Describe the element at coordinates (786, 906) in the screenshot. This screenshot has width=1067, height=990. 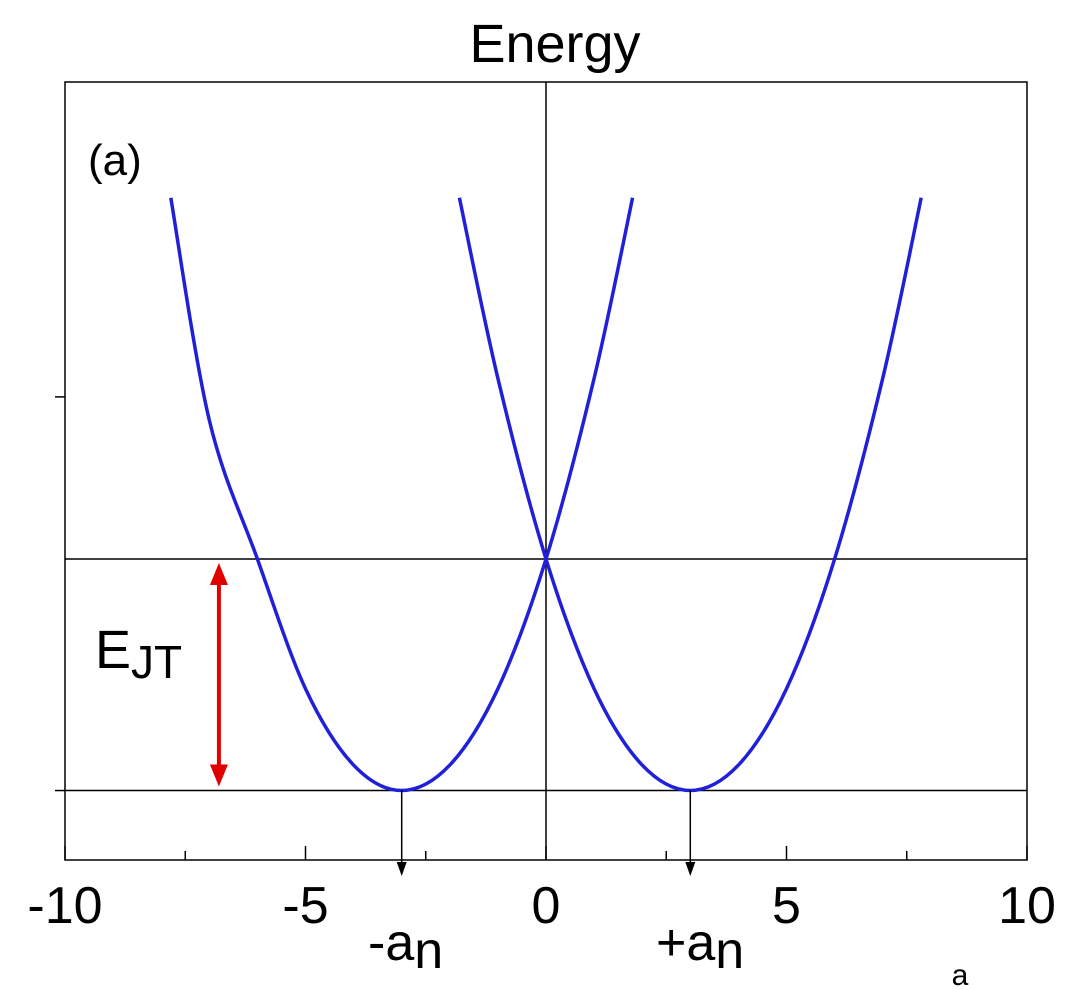
I see `x-tick-label: 5` at that location.